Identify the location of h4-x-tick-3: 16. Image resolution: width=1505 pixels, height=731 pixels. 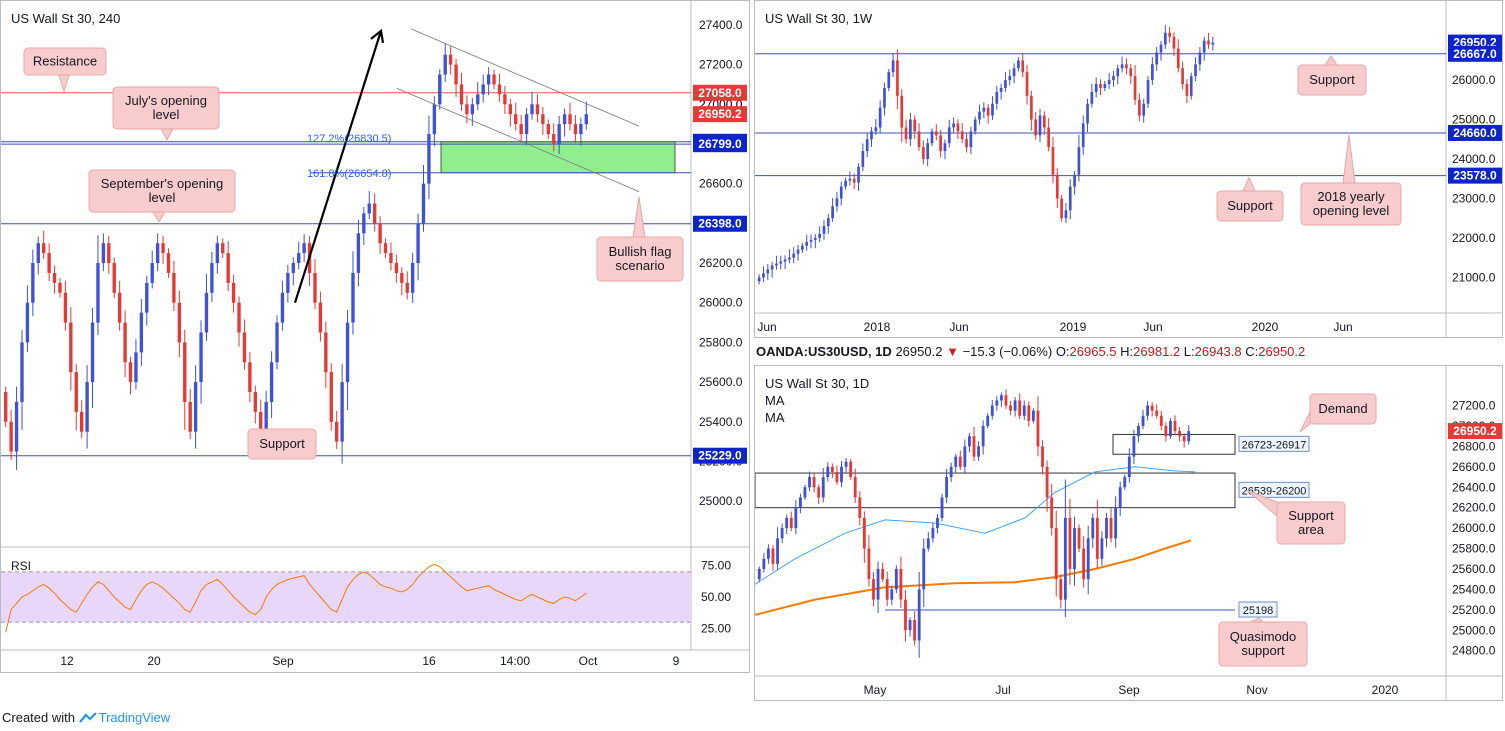
(429, 661).